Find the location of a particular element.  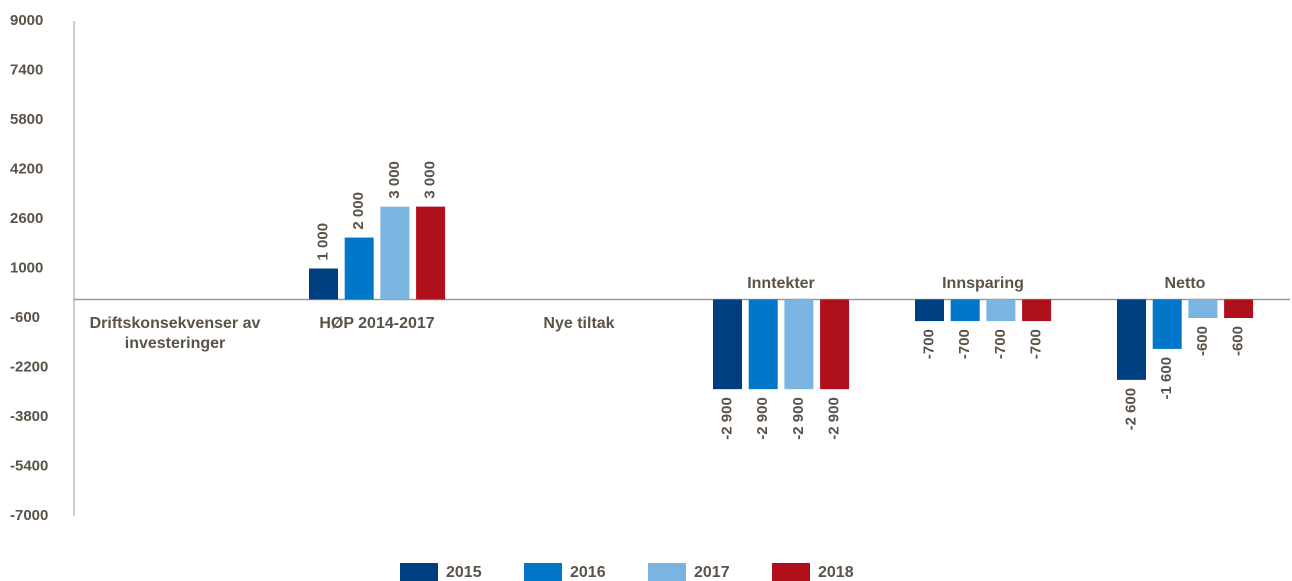

value-label: -2 600 is located at coordinates (1130, 409).